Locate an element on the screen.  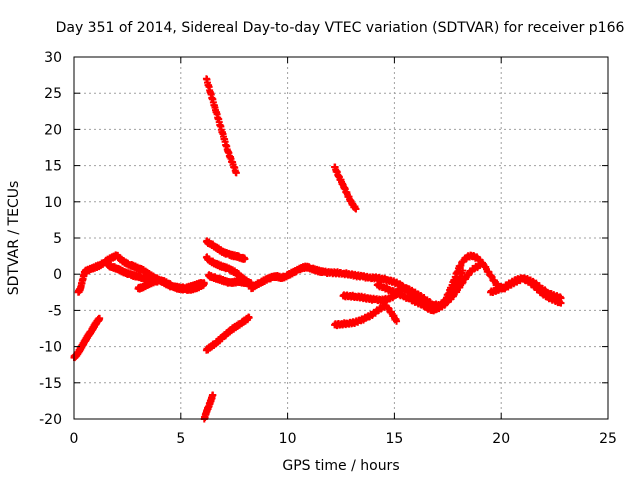
x-tick-label: 0 is located at coordinates (74, 439).